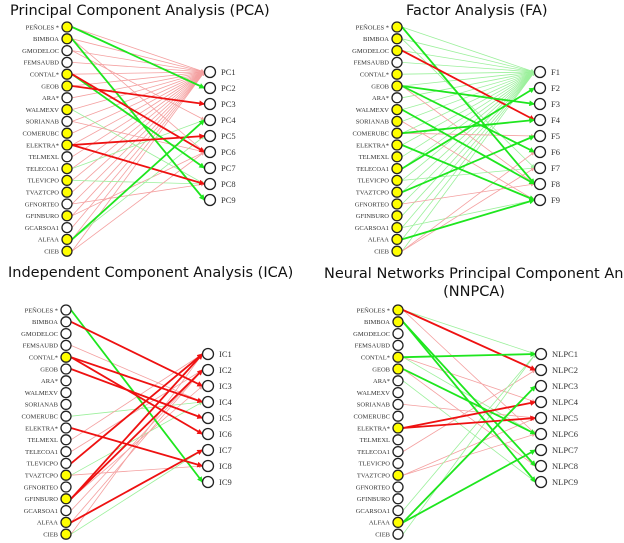 The width and height of the screenshot is (624, 543). What do you see at coordinates (225, 386) in the screenshot?
I see `output-label: IC3` at bounding box center [225, 386].